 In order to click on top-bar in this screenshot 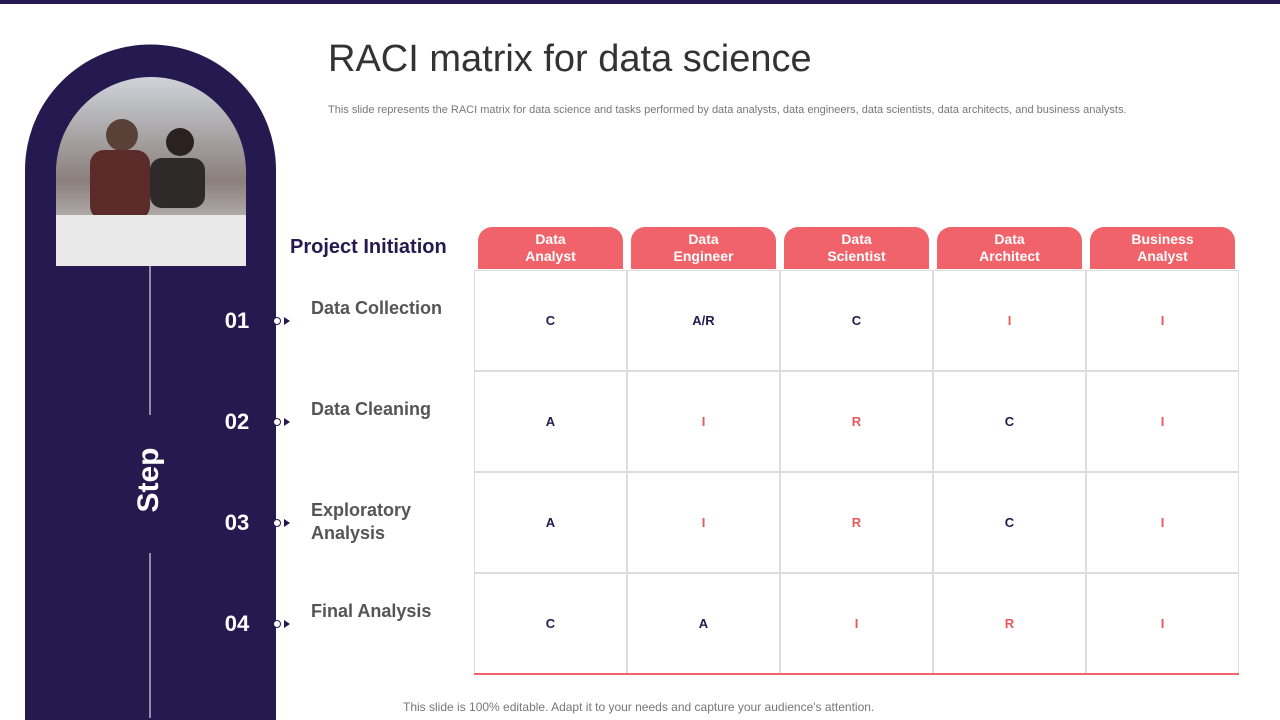, I will do `click(640, 2)`.